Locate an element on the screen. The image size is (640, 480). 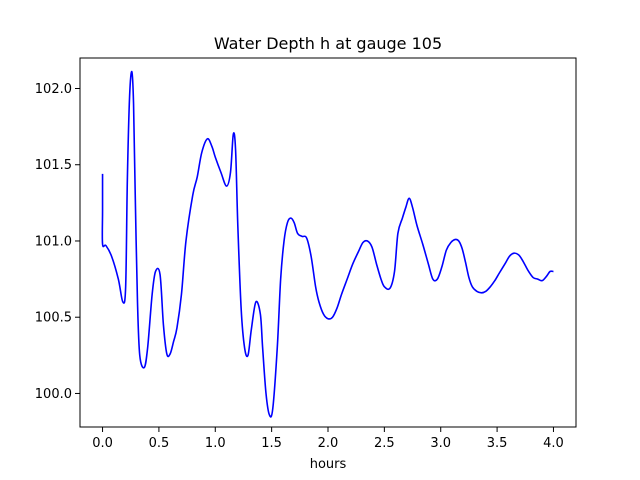
y-axis-ticks: 100.0 100.5 101.0 101.5 102.0 is located at coordinates (57, 242).